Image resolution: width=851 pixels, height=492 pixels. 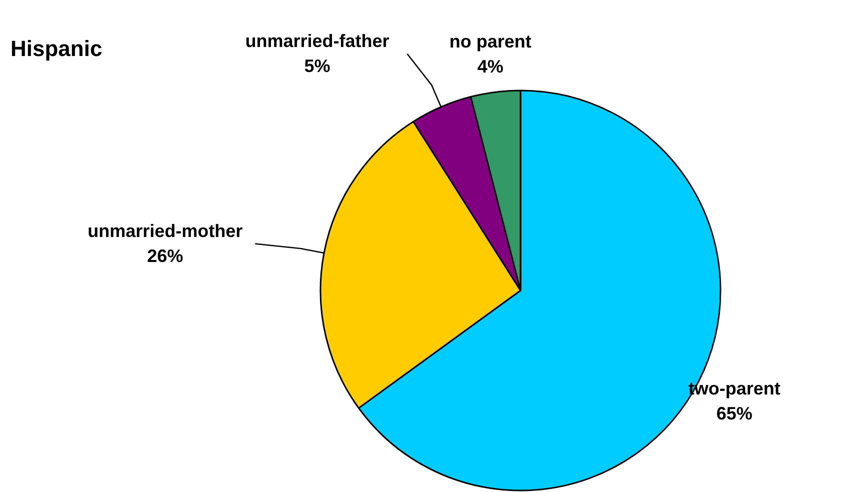 I want to click on slice-label: unmarried-mother, so click(x=165, y=230).